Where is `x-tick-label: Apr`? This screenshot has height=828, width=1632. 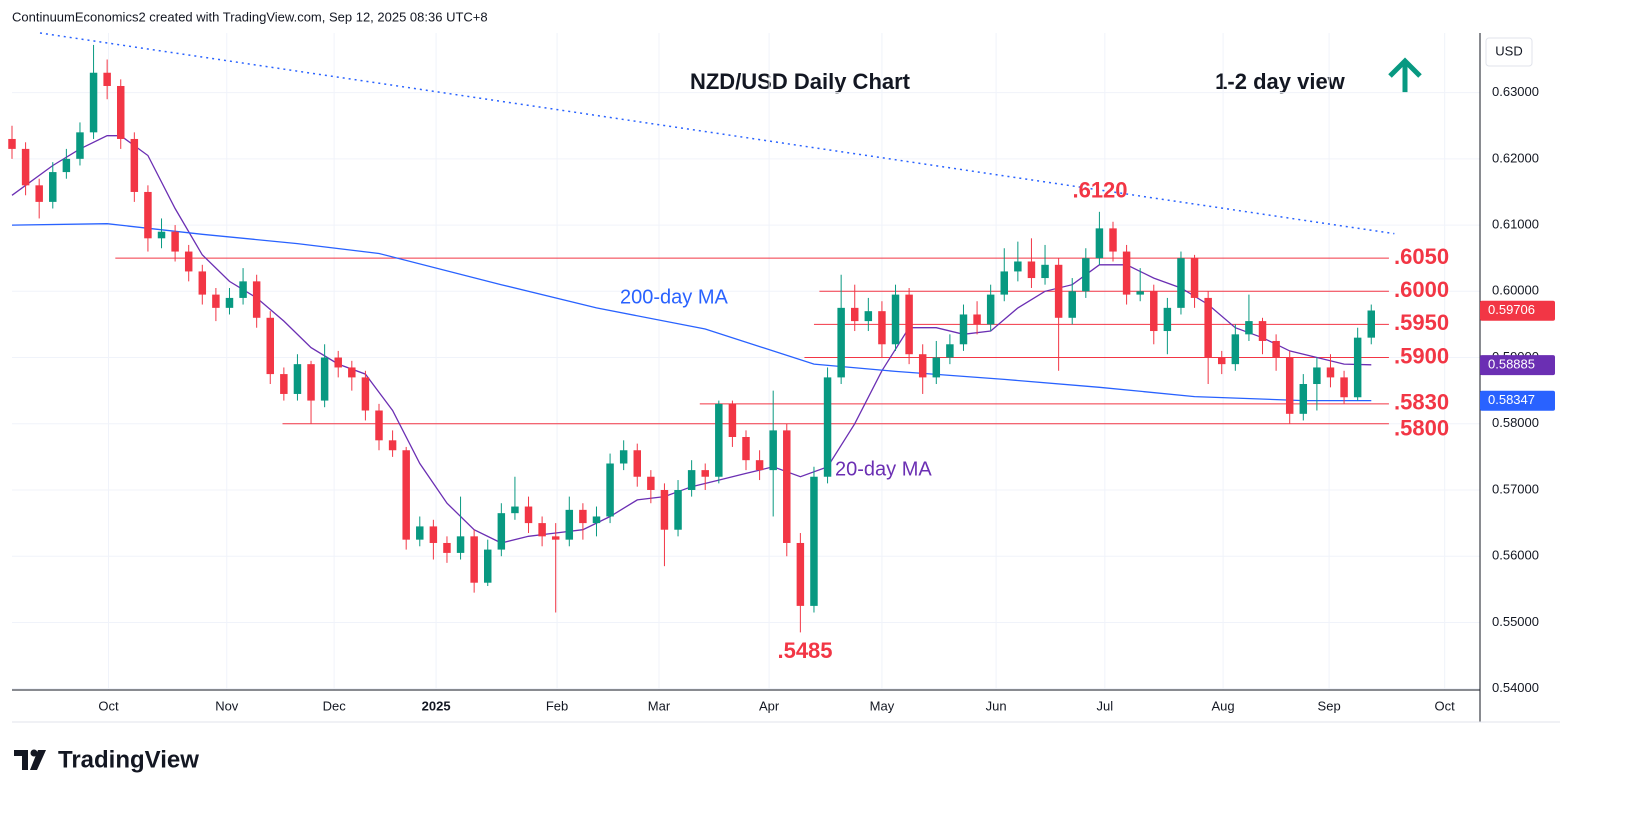
x-tick-label: Apr is located at coordinates (769, 705).